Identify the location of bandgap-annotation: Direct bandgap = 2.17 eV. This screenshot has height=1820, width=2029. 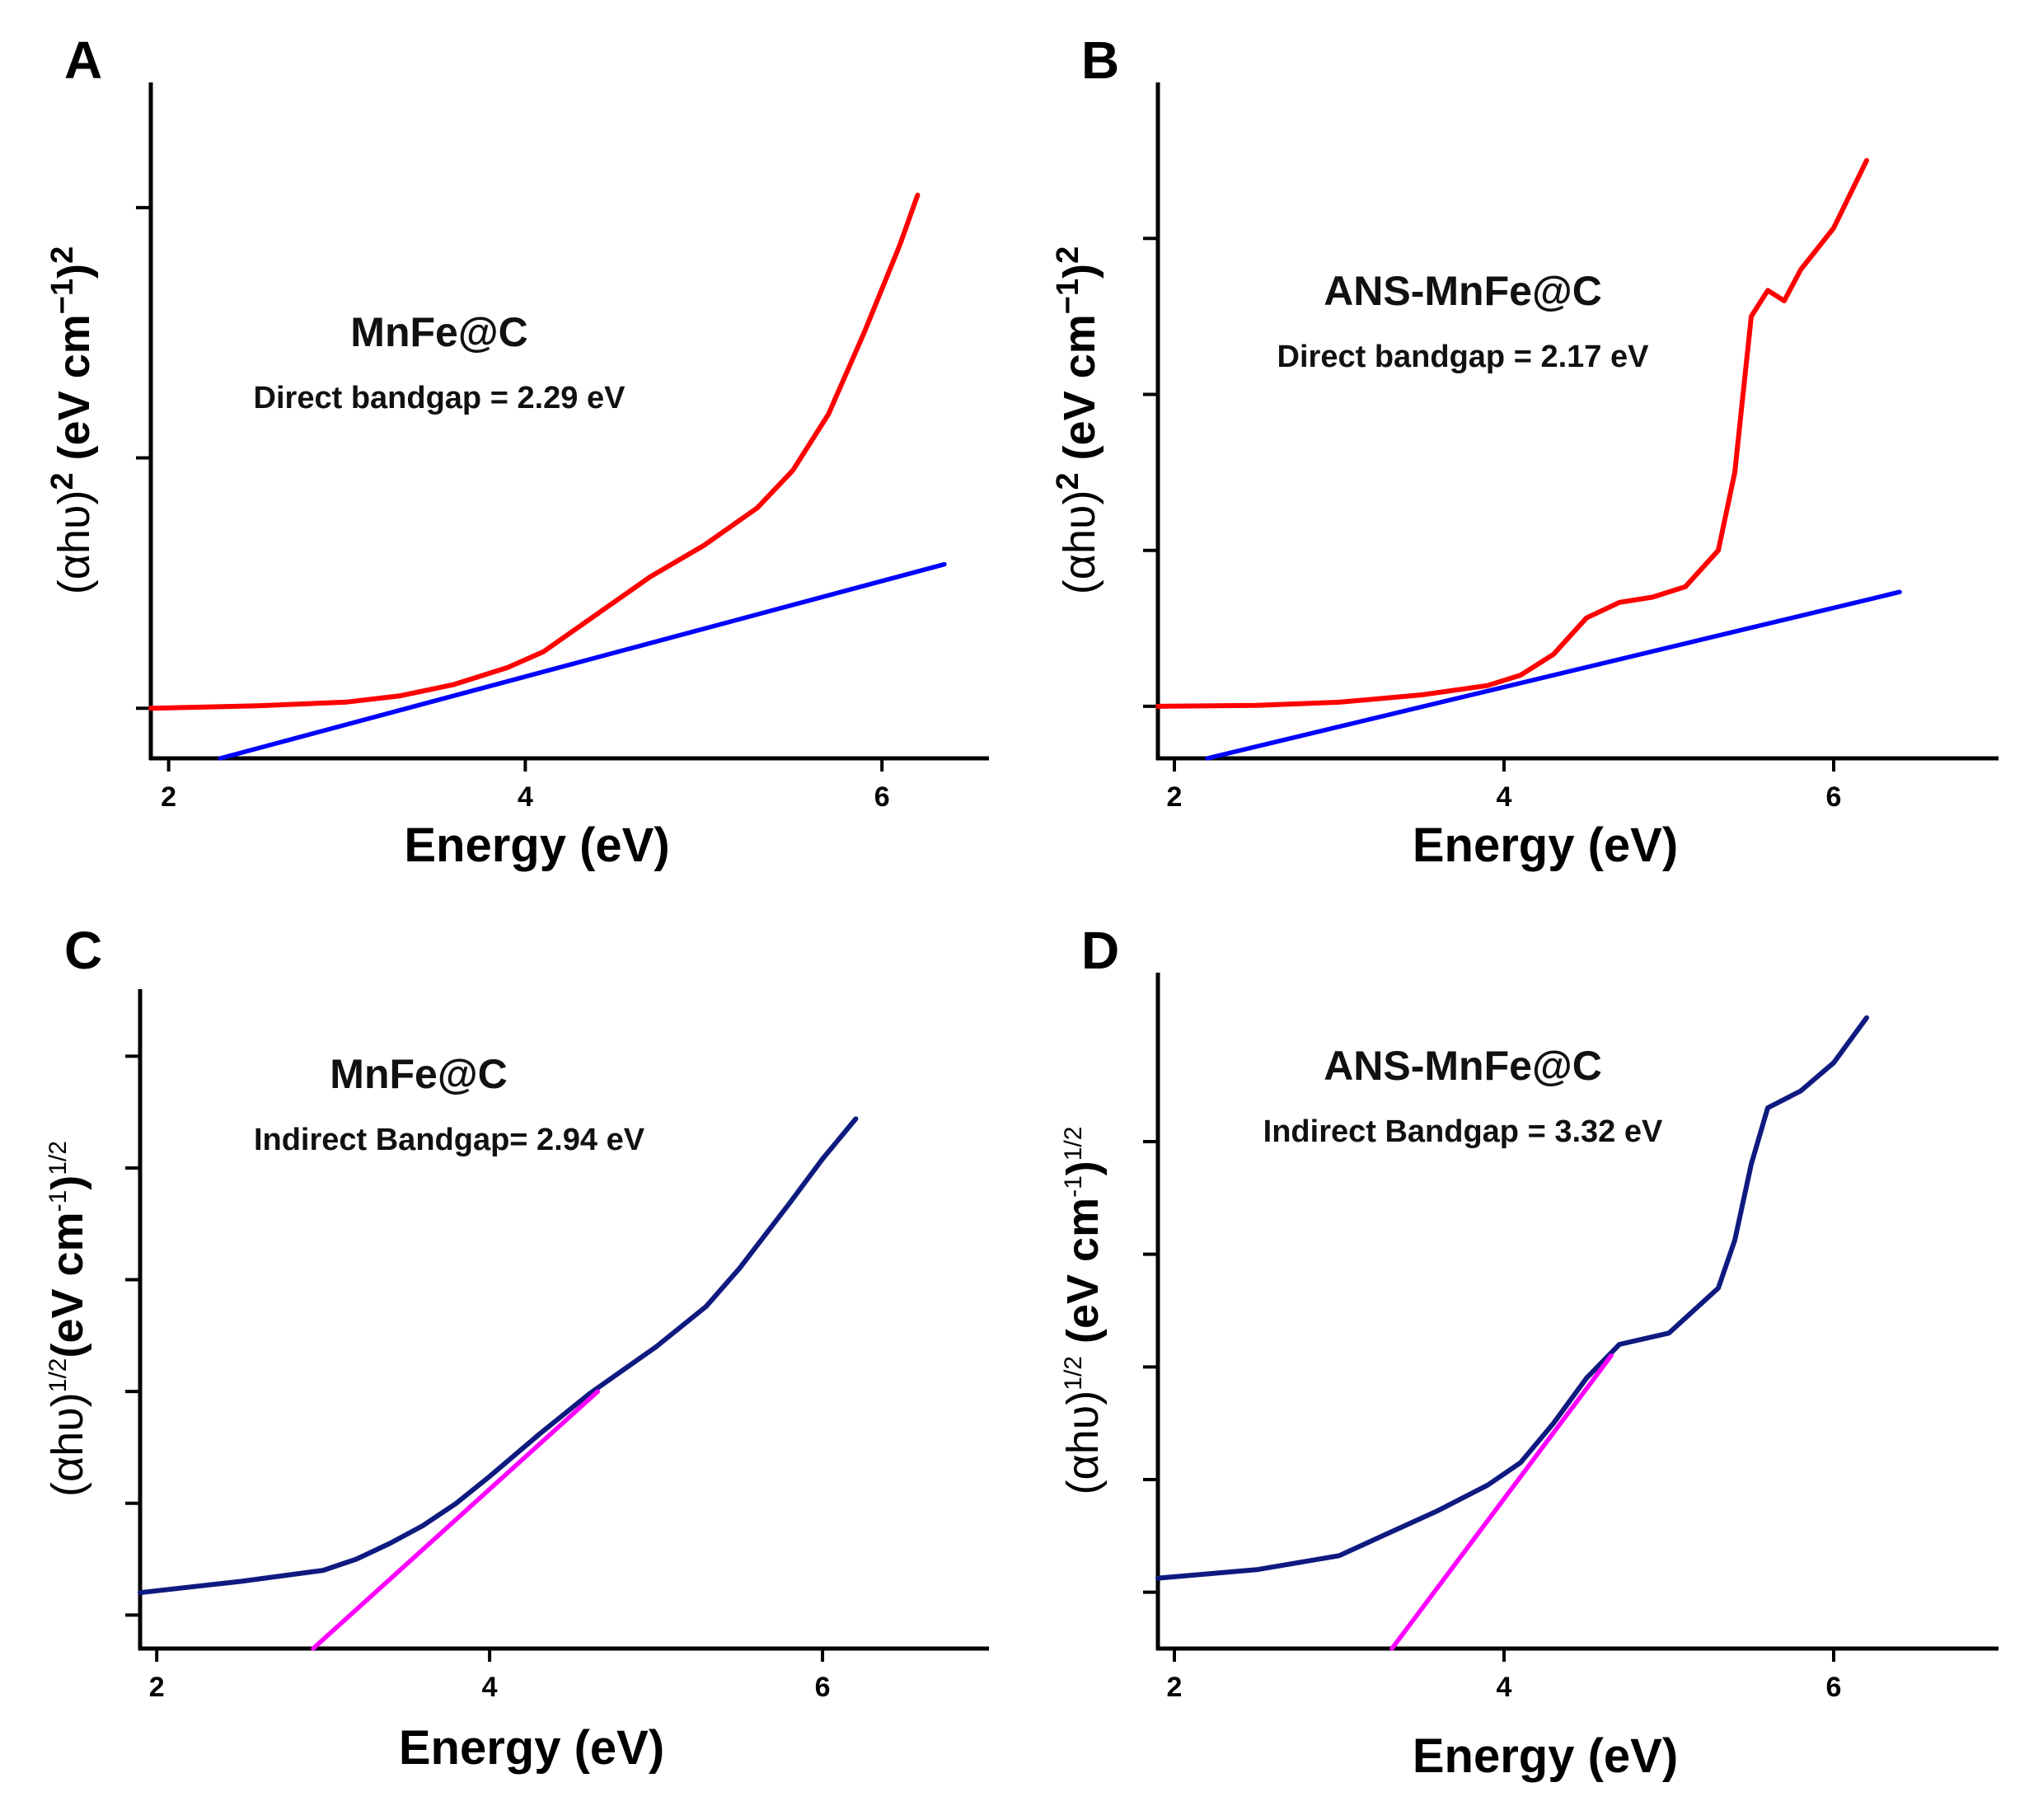
(1463, 357).